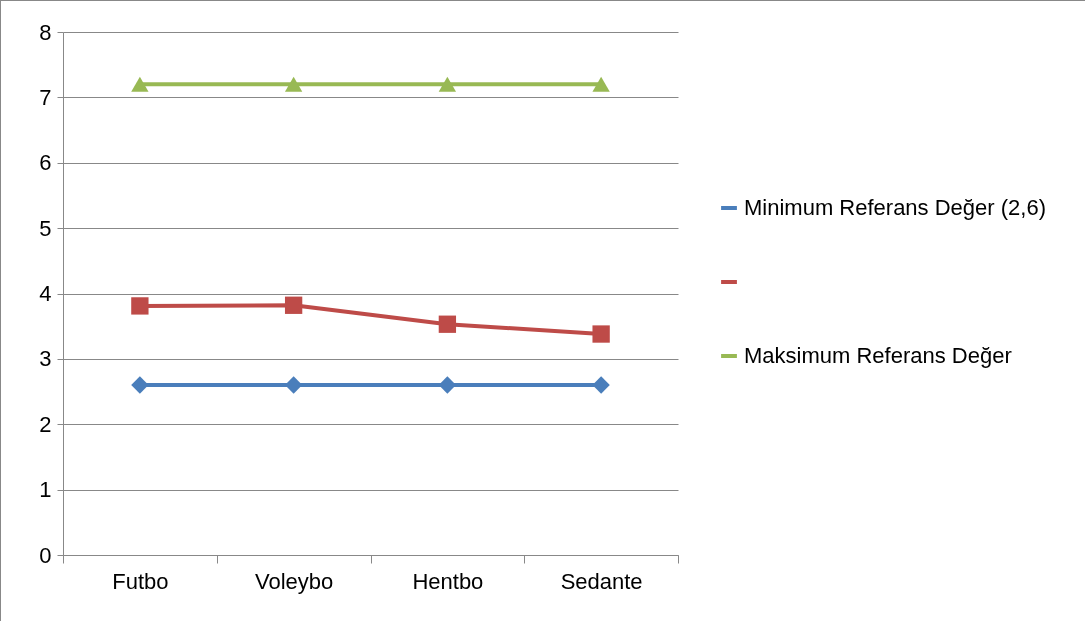  What do you see at coordinates (448, 581) in the screenshot?
I see `x-tick-label: Hentbo` at bounding box center [448, 581].